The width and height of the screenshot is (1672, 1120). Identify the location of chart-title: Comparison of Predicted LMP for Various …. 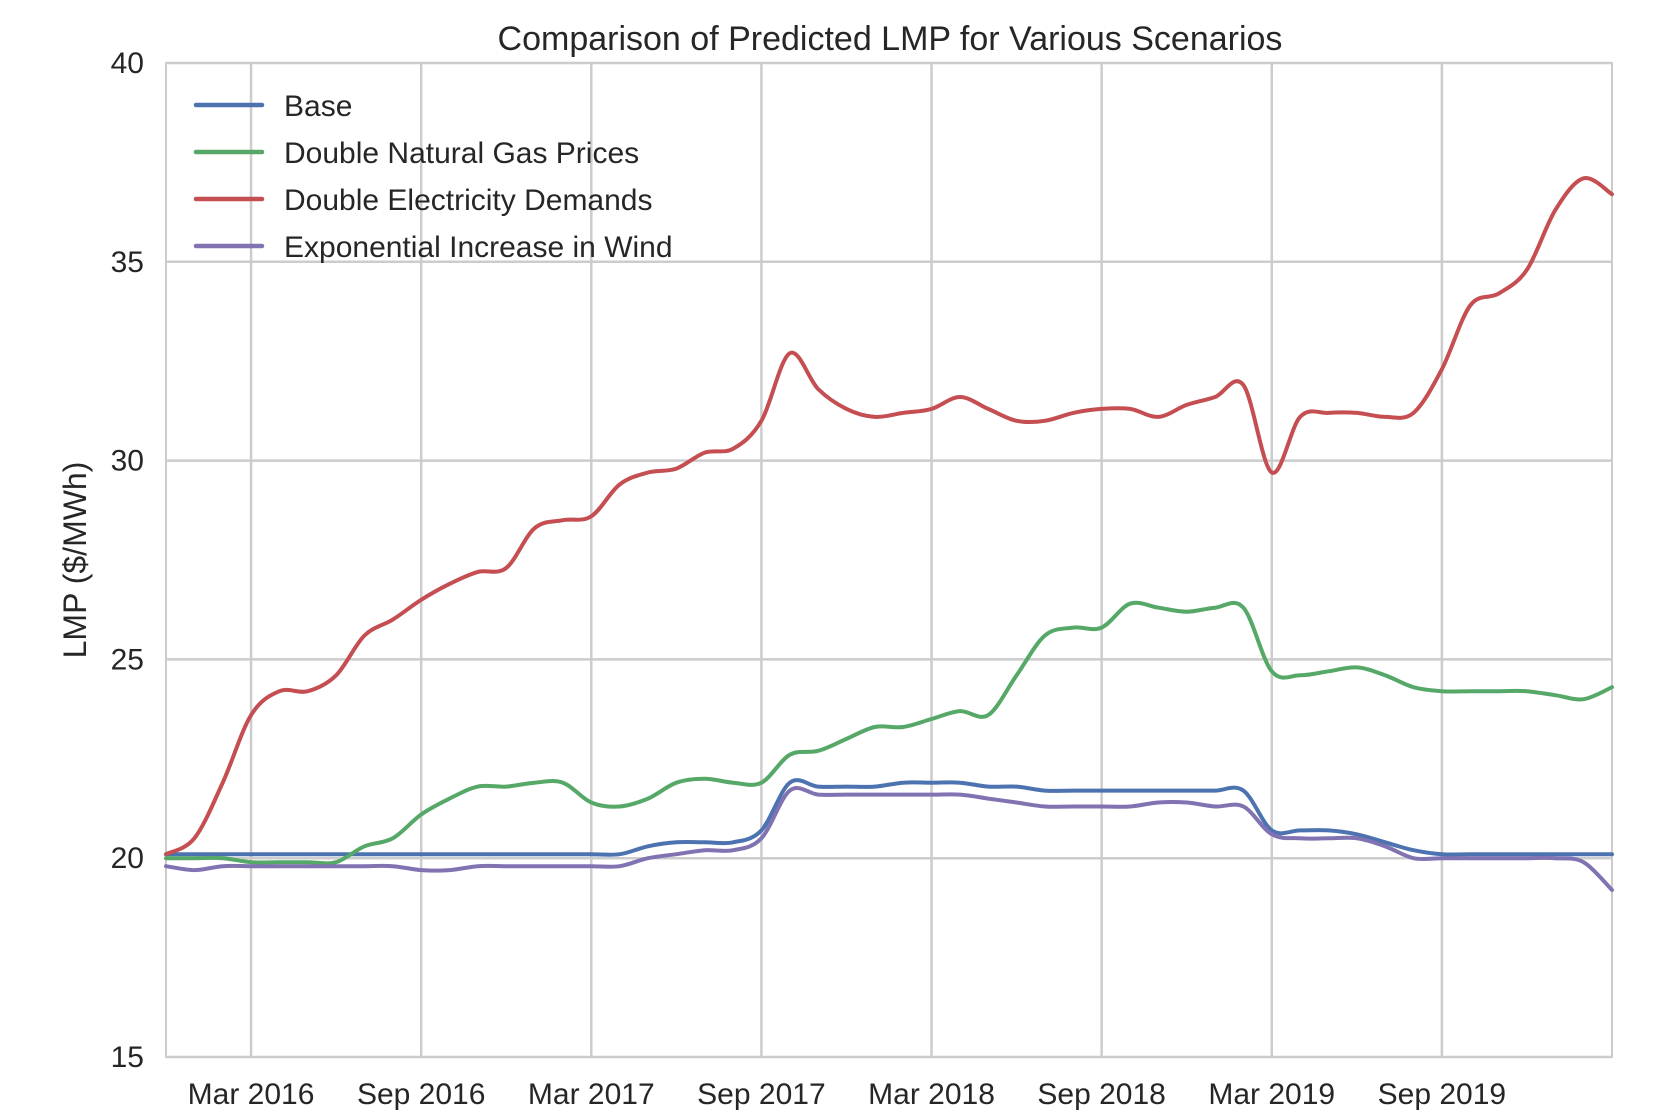
(890, 39).